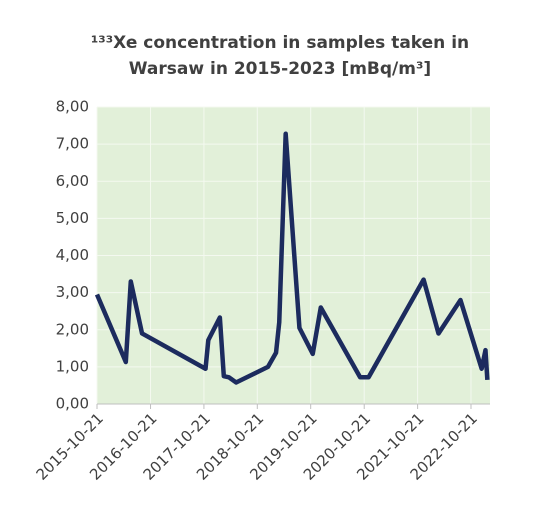  I want to click on y-tick-label: 3,00, so click(72, 292).